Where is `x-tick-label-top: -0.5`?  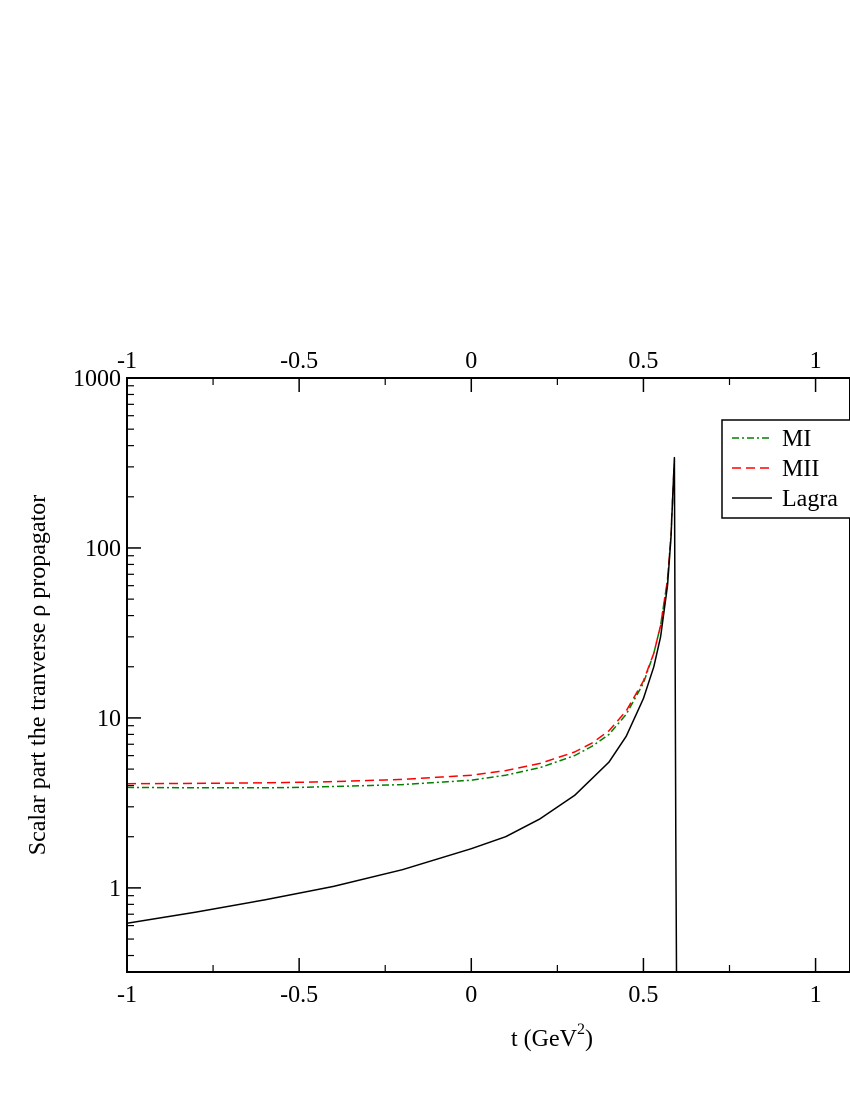 x-tick-label-top: -0.5 is located at coordinates (299, 361).